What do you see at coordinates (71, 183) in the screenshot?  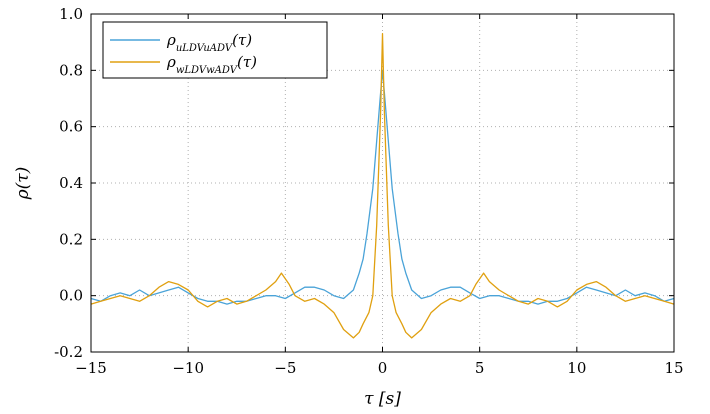 I see `y-tick-label-3: 0.4` at bounding box center [71, 183].